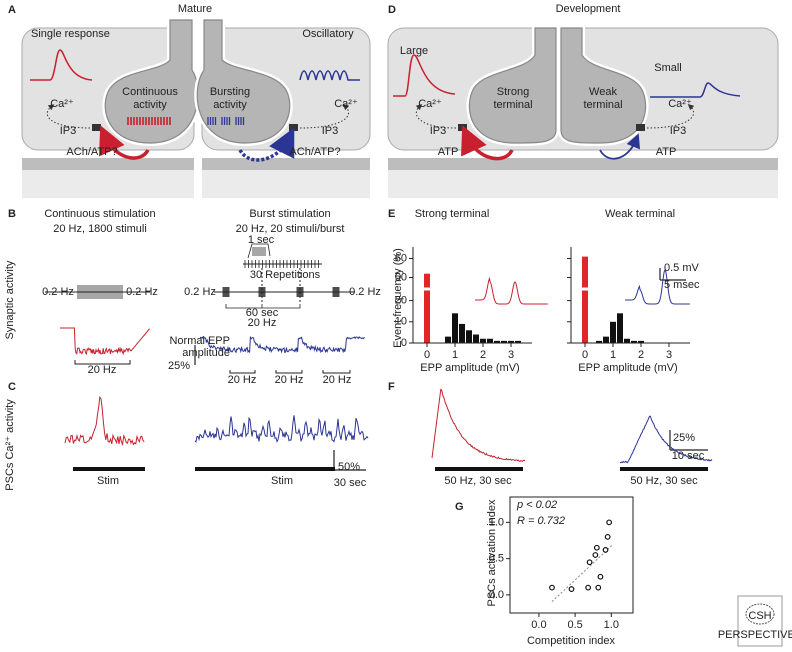  What do you see at coordinates (496, 522) in the screenshot?
I see `y-tick-label: 1.0` at bounding box center [496, 522].